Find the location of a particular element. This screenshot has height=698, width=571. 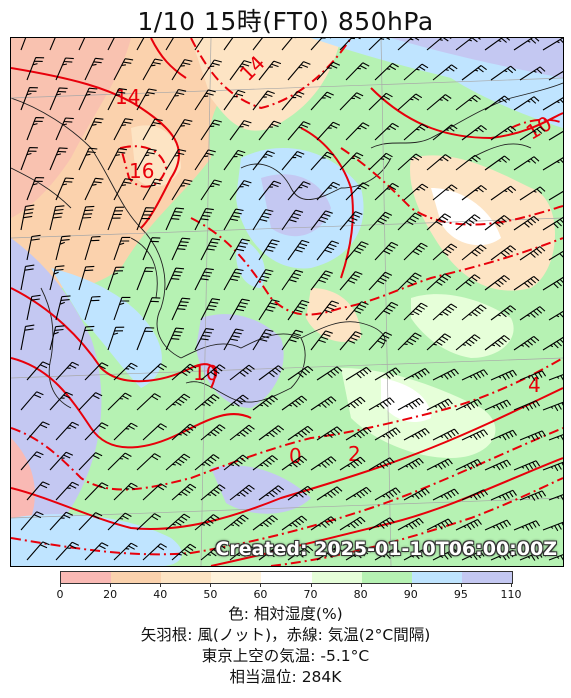

colorbar-tick-label: 20 is located at coordinates (110, 594).